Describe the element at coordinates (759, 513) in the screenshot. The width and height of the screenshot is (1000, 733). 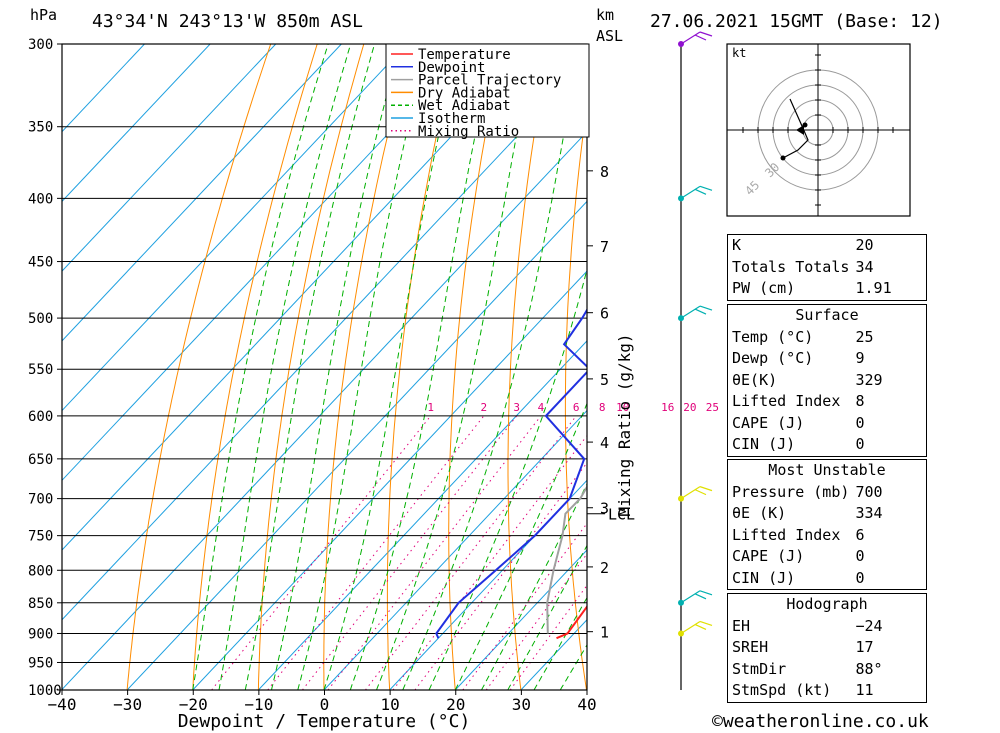
I see `mu-theta-label: θE (K)` at that location.